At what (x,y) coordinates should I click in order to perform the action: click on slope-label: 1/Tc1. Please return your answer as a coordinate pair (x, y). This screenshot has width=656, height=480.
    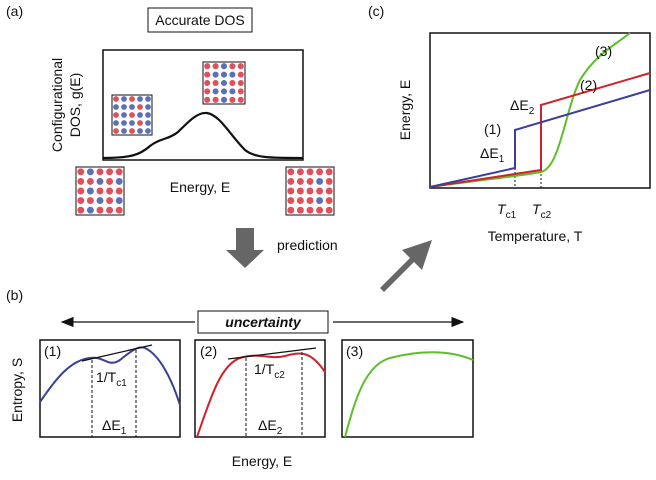
    Looking at the image, I should click on (111, 379).